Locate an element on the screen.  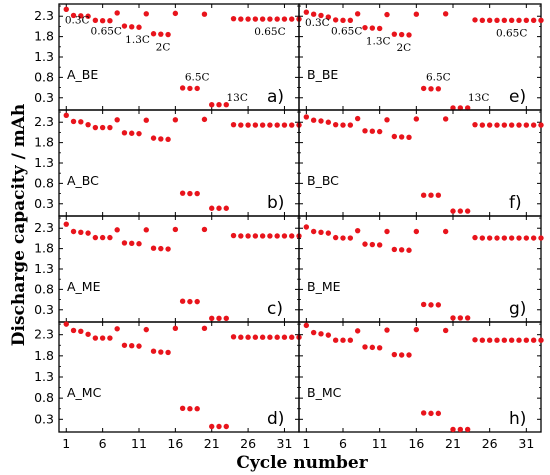
c-rate-annotation: 13C is located at coordinates (478, 98).